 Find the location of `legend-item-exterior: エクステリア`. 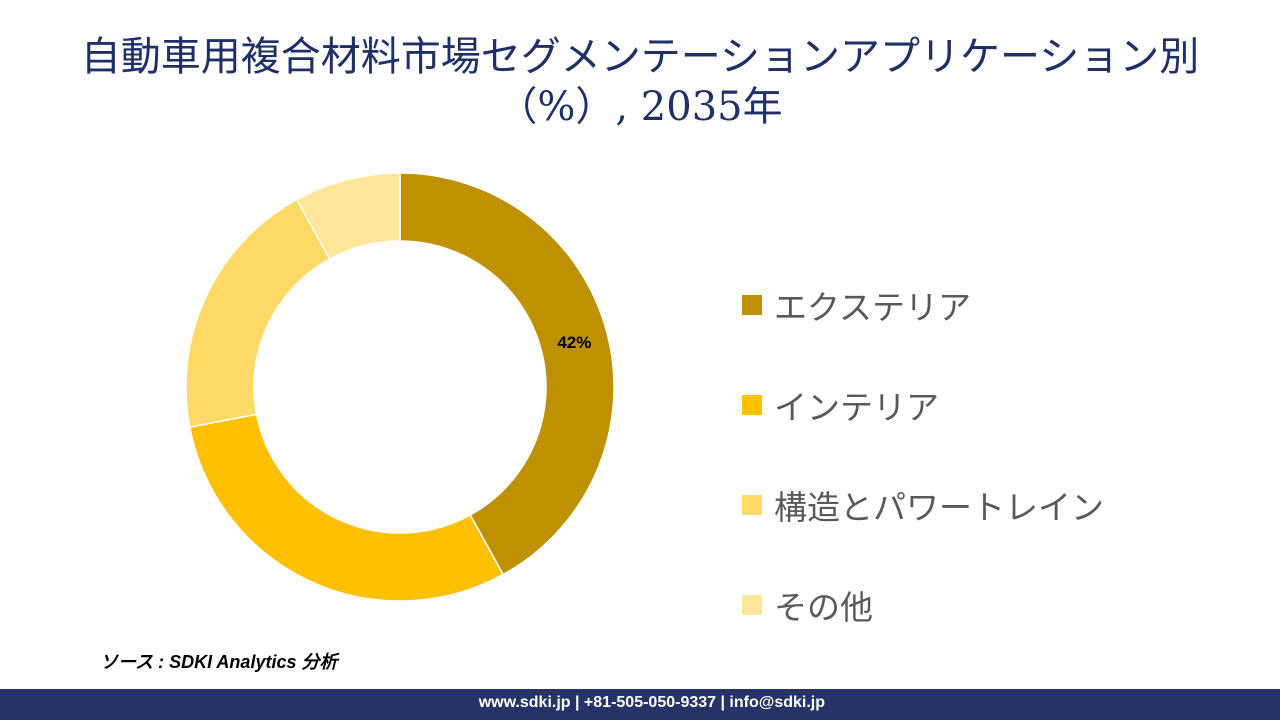

legend-item-exterior: エクステリア is located at coordinates (923, 305).